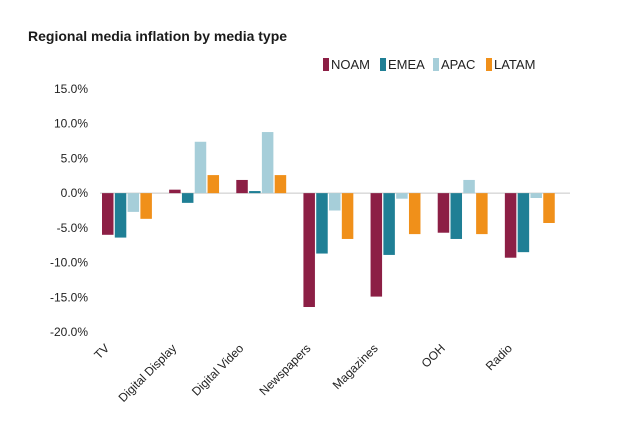 The width and height of the screenshot is (619, 430). What do you see at coordinates (489, 64) in the screenshot?
I see `legend-swatch-latam` at bounding box center [489, 64].